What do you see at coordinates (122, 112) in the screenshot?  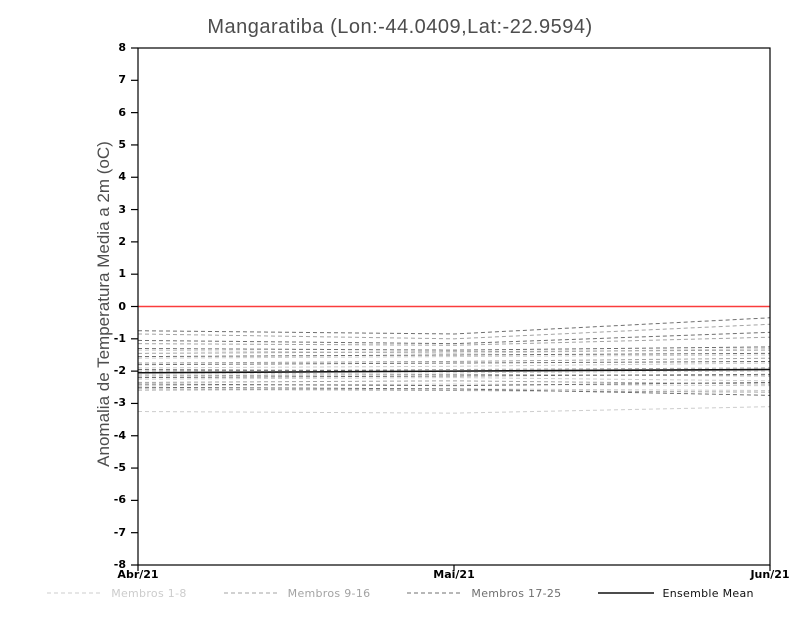 I see `y-axis-tick-label: 6` at bounding box center [122, 112].